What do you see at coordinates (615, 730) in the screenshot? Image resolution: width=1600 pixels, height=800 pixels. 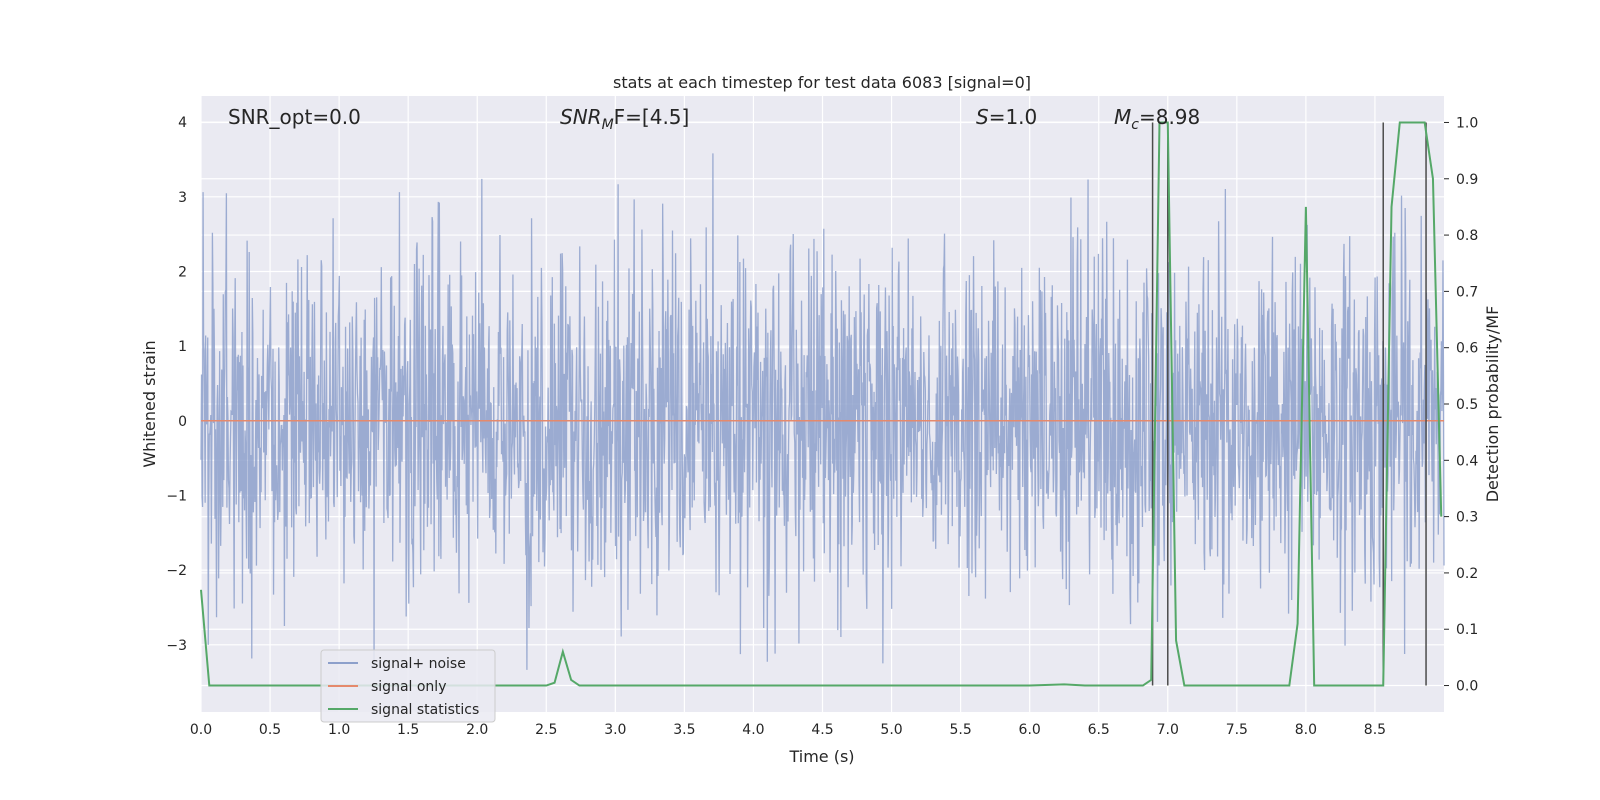 I see `x-tick-label: 3.0` at bounding box center [615, 730].